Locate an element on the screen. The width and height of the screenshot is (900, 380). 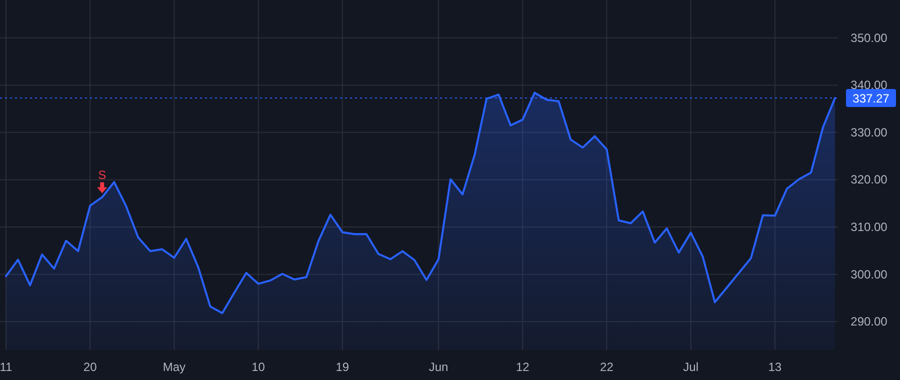
x-tick-label: 13 is located at coordinates (775, 367).